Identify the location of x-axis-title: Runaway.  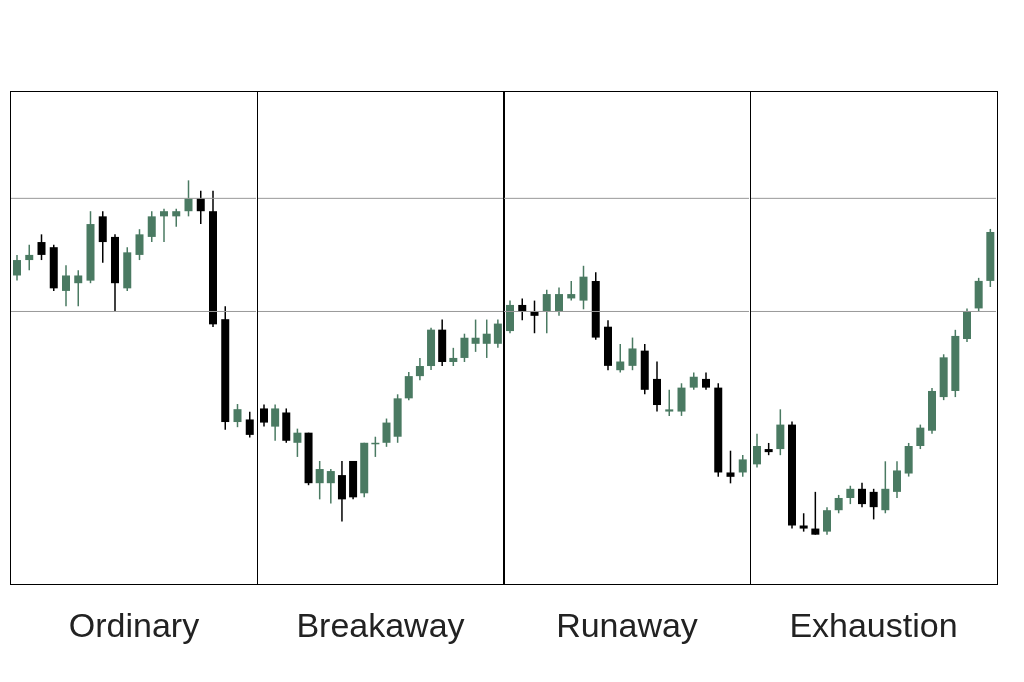
(627, 625).